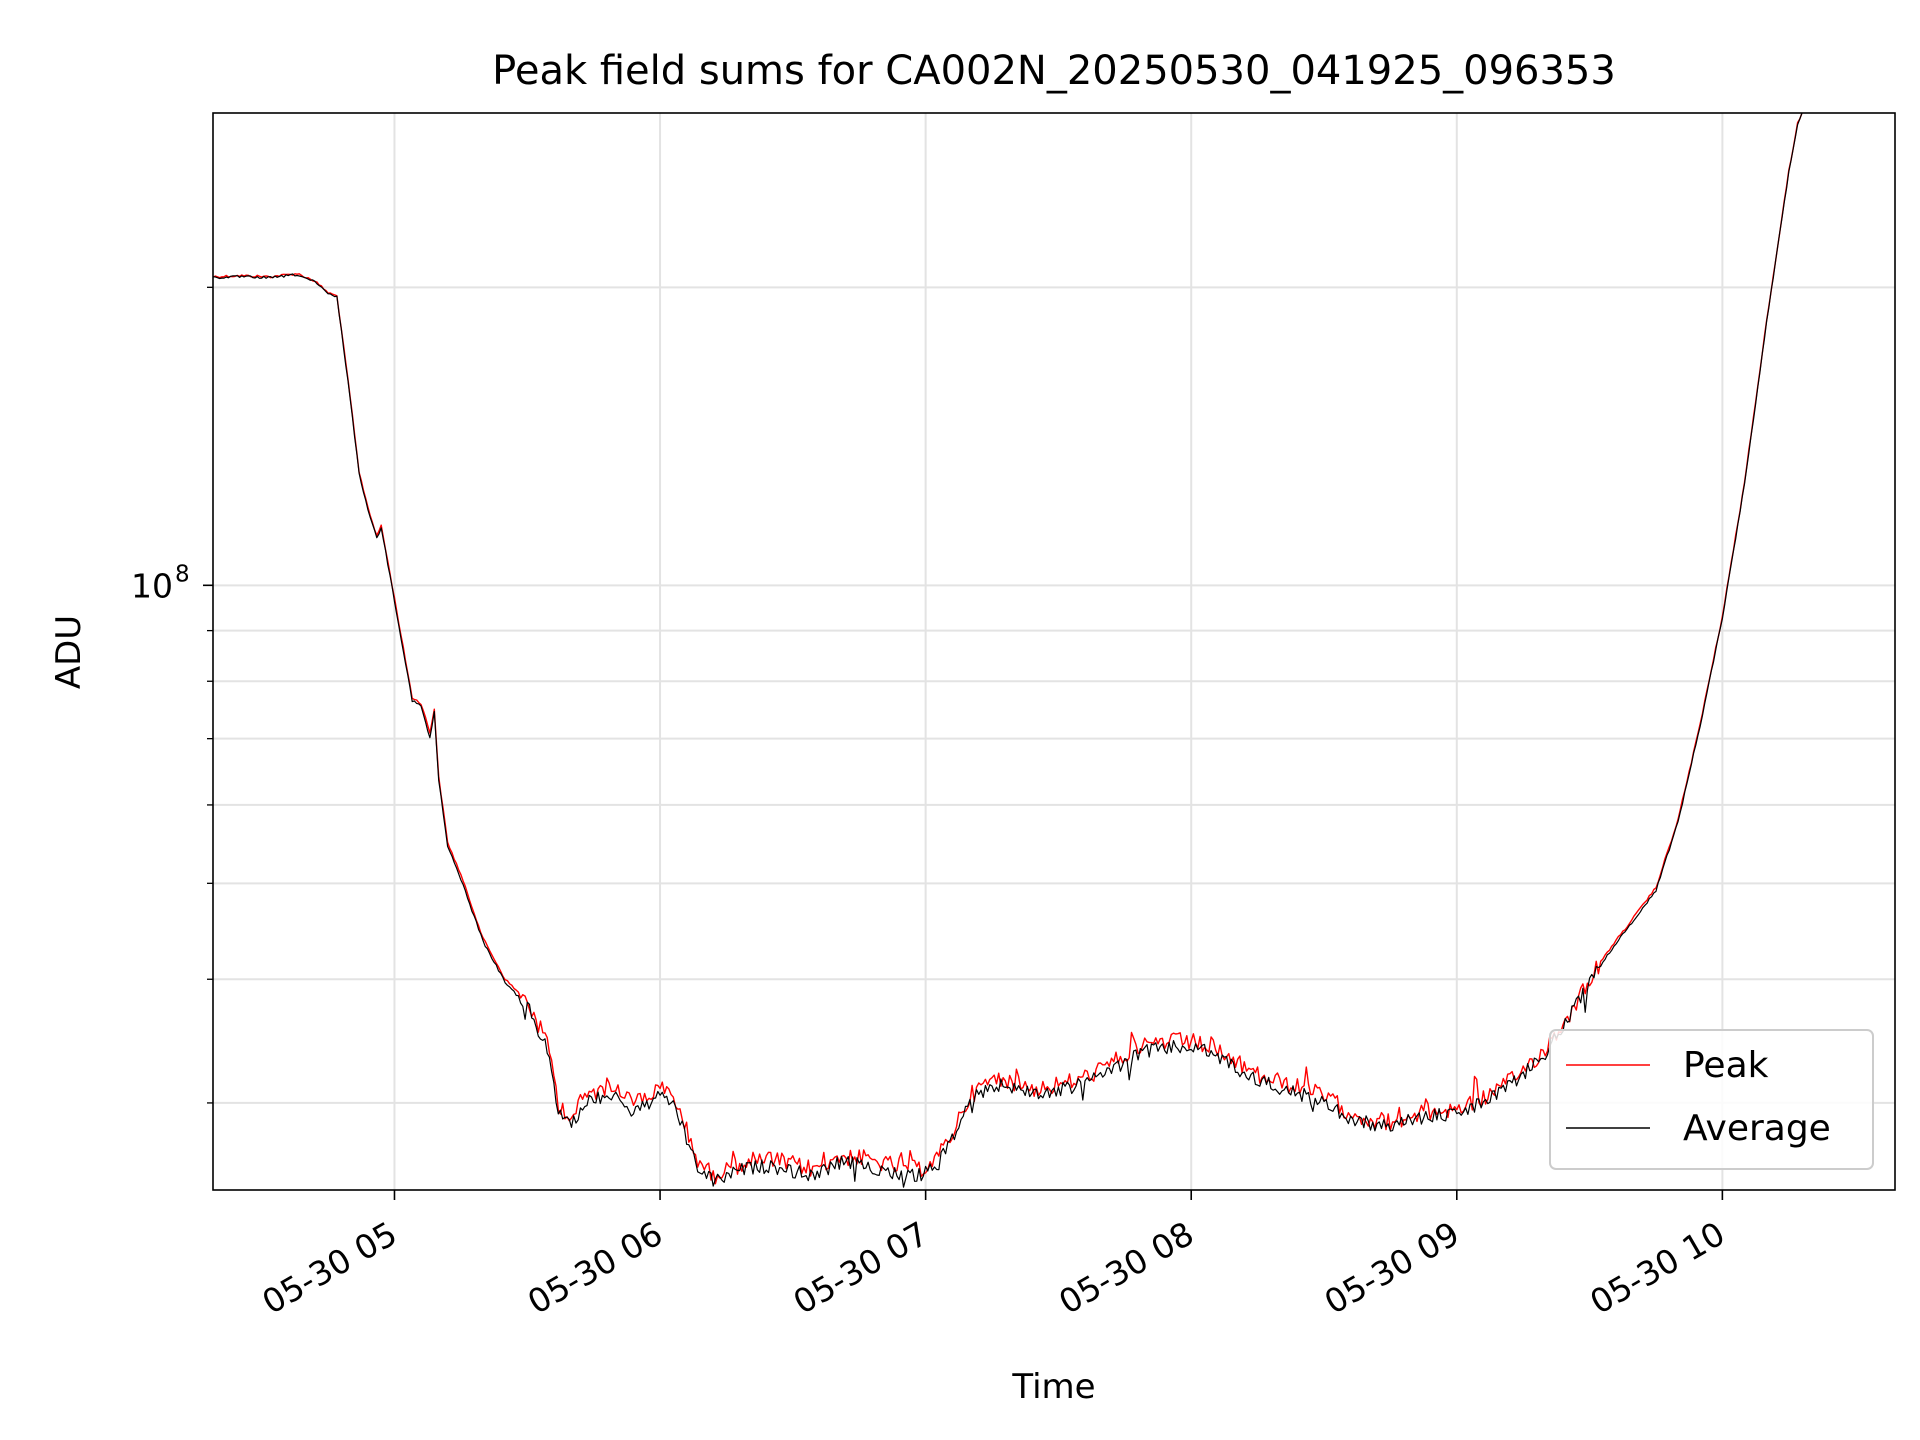 The height and width of the screenshot is (1440, 1920). I want to click on legend-label-peak: Peak, so click(1726, 1065).